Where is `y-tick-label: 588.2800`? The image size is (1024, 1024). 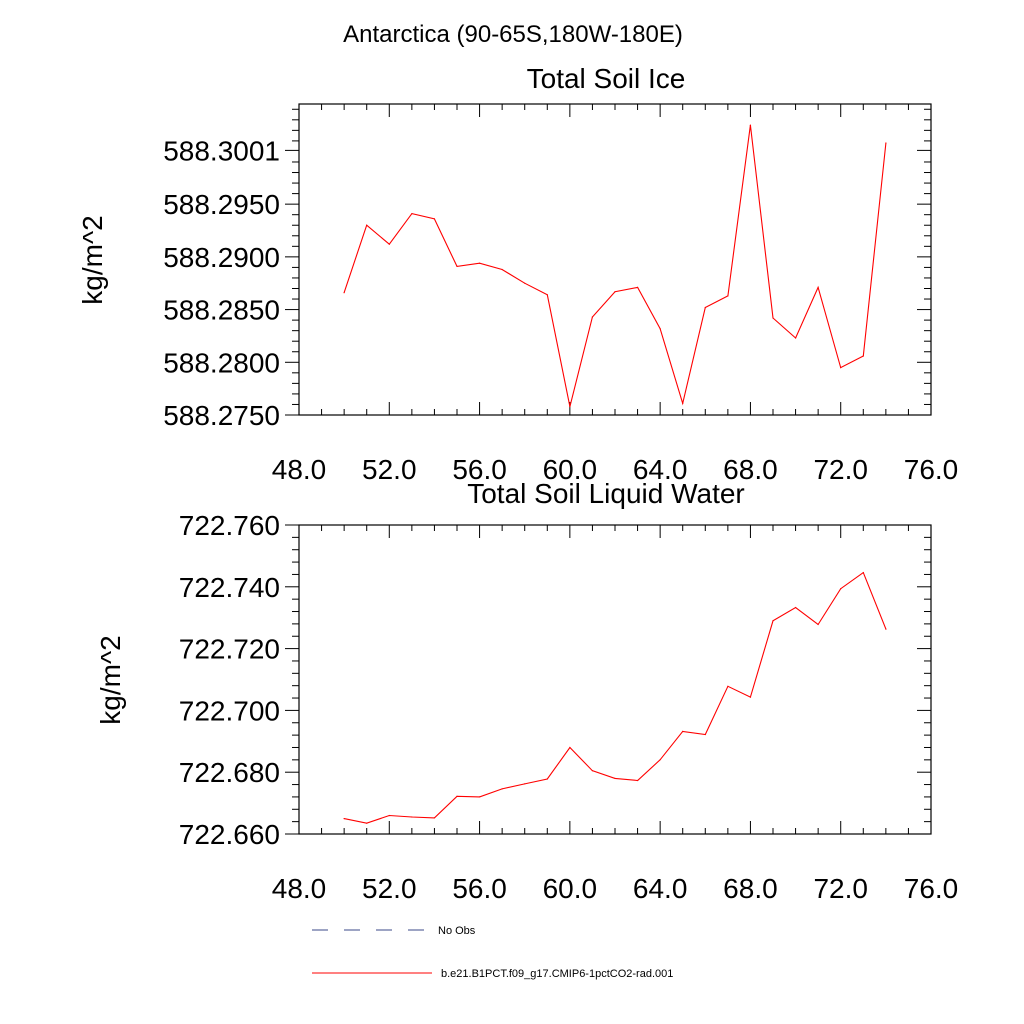
y-tick-label: 588.2800 is located at coordinates (221, 362).